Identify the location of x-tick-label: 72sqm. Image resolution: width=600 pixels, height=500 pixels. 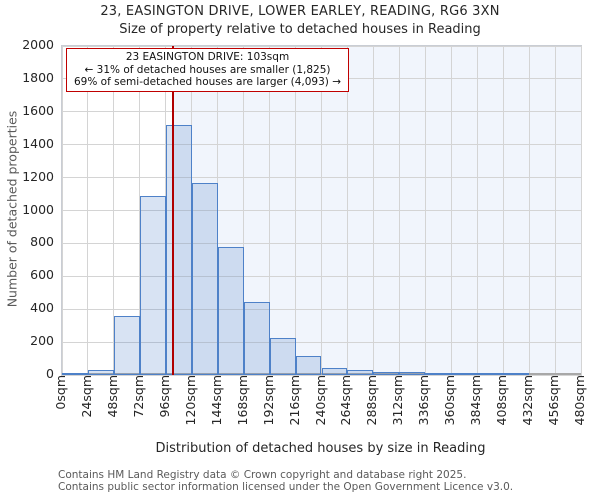
(138, 396).